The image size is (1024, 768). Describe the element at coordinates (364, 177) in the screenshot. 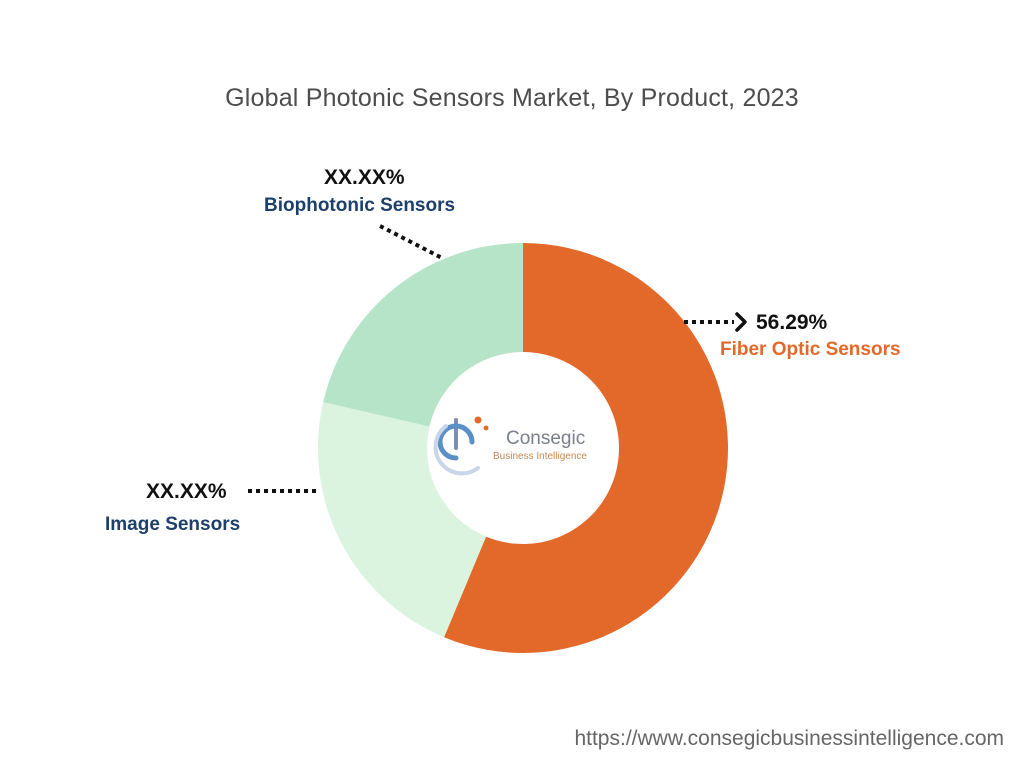

I see `data-label-bio-pct: XX.XX%` at that location.